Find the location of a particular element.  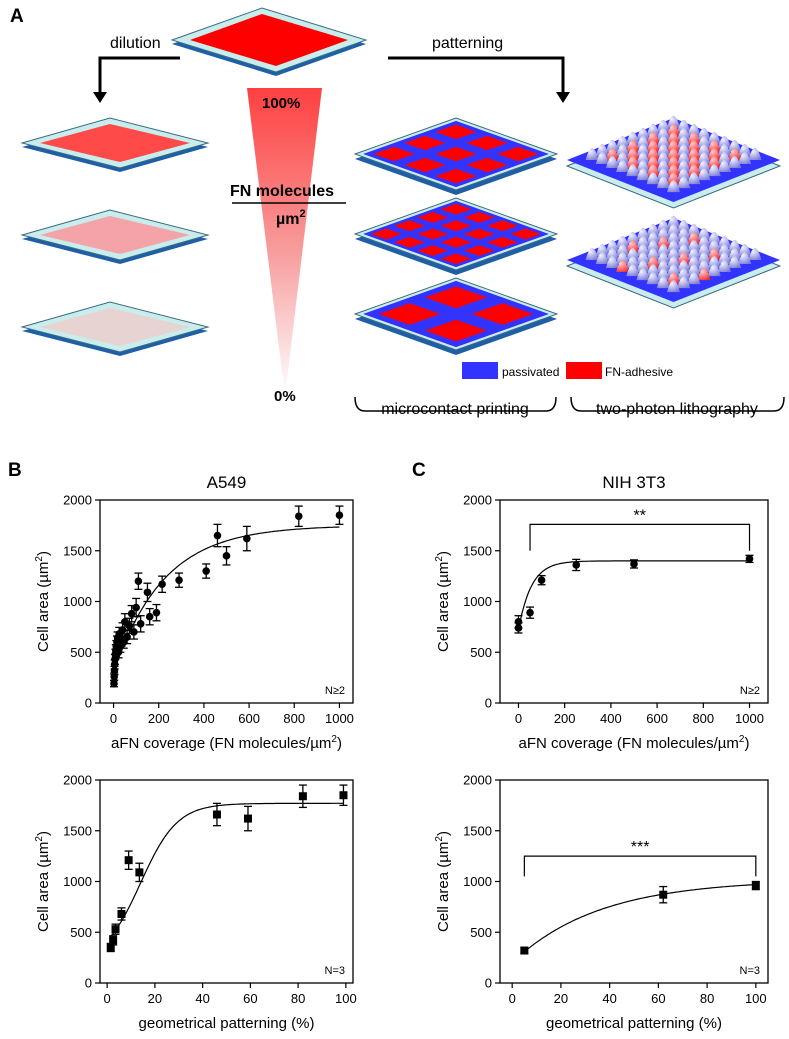

y-tick-label: 1500 is located at coordinates (77, 550).